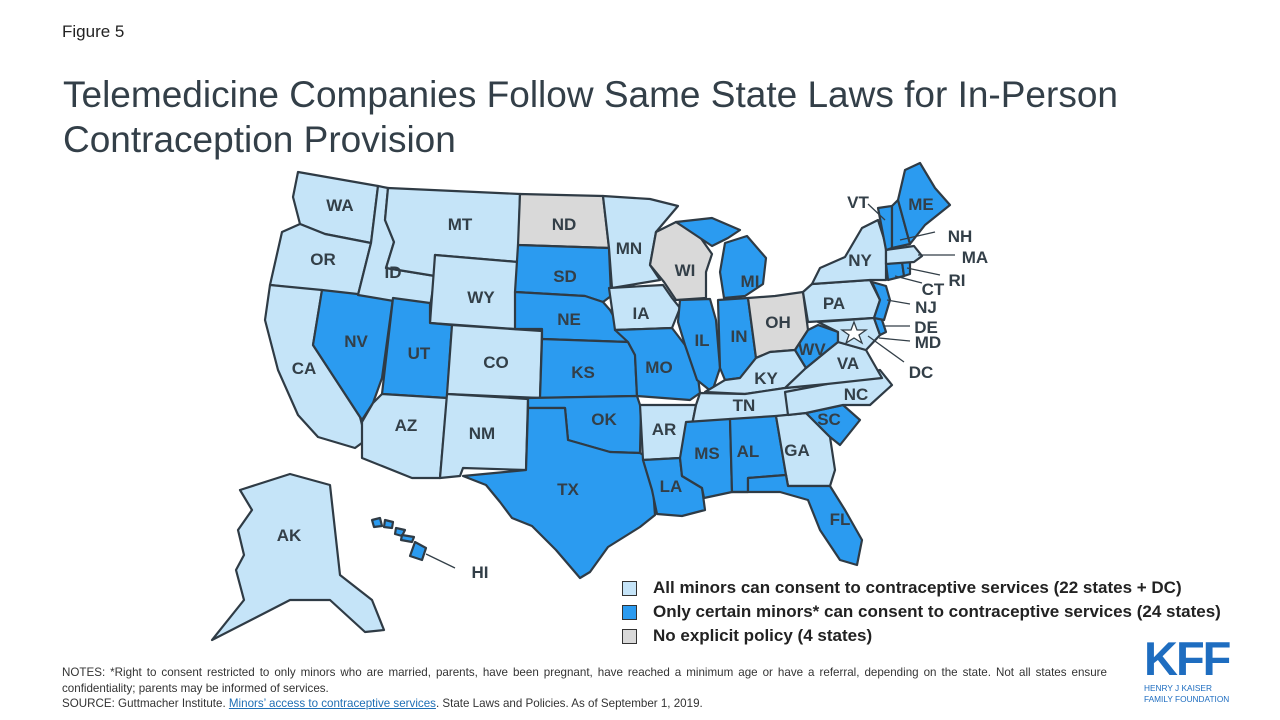  Describe the element at coordinates (812, 349) in the screenshot. I see `label-wv: WV` at that location.